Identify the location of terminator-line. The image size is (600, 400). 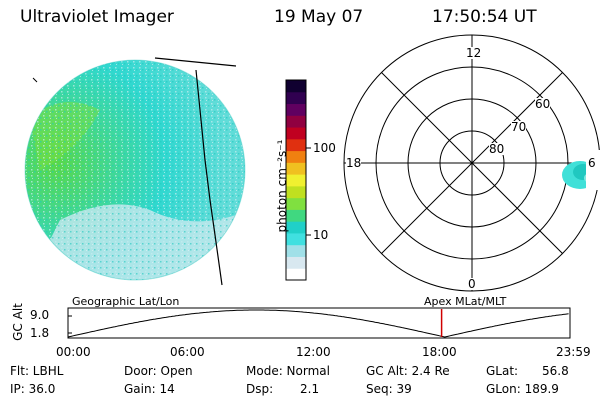
(209, 177).